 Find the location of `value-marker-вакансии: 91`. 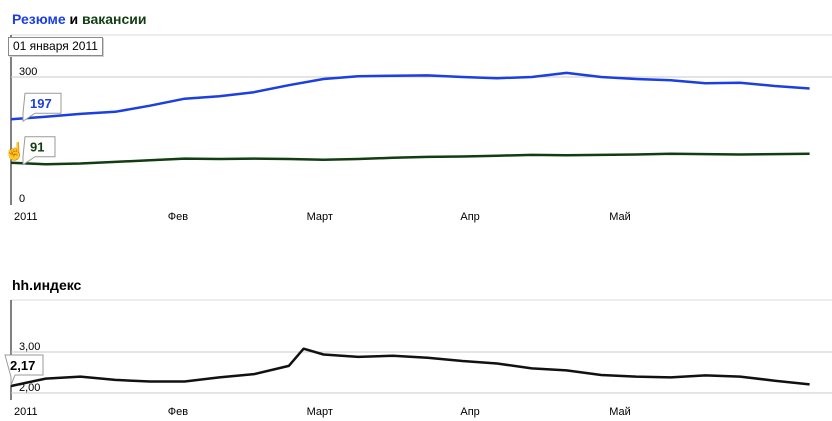

value-marker-вакансии: 91 is located at coordinates (39, 151).